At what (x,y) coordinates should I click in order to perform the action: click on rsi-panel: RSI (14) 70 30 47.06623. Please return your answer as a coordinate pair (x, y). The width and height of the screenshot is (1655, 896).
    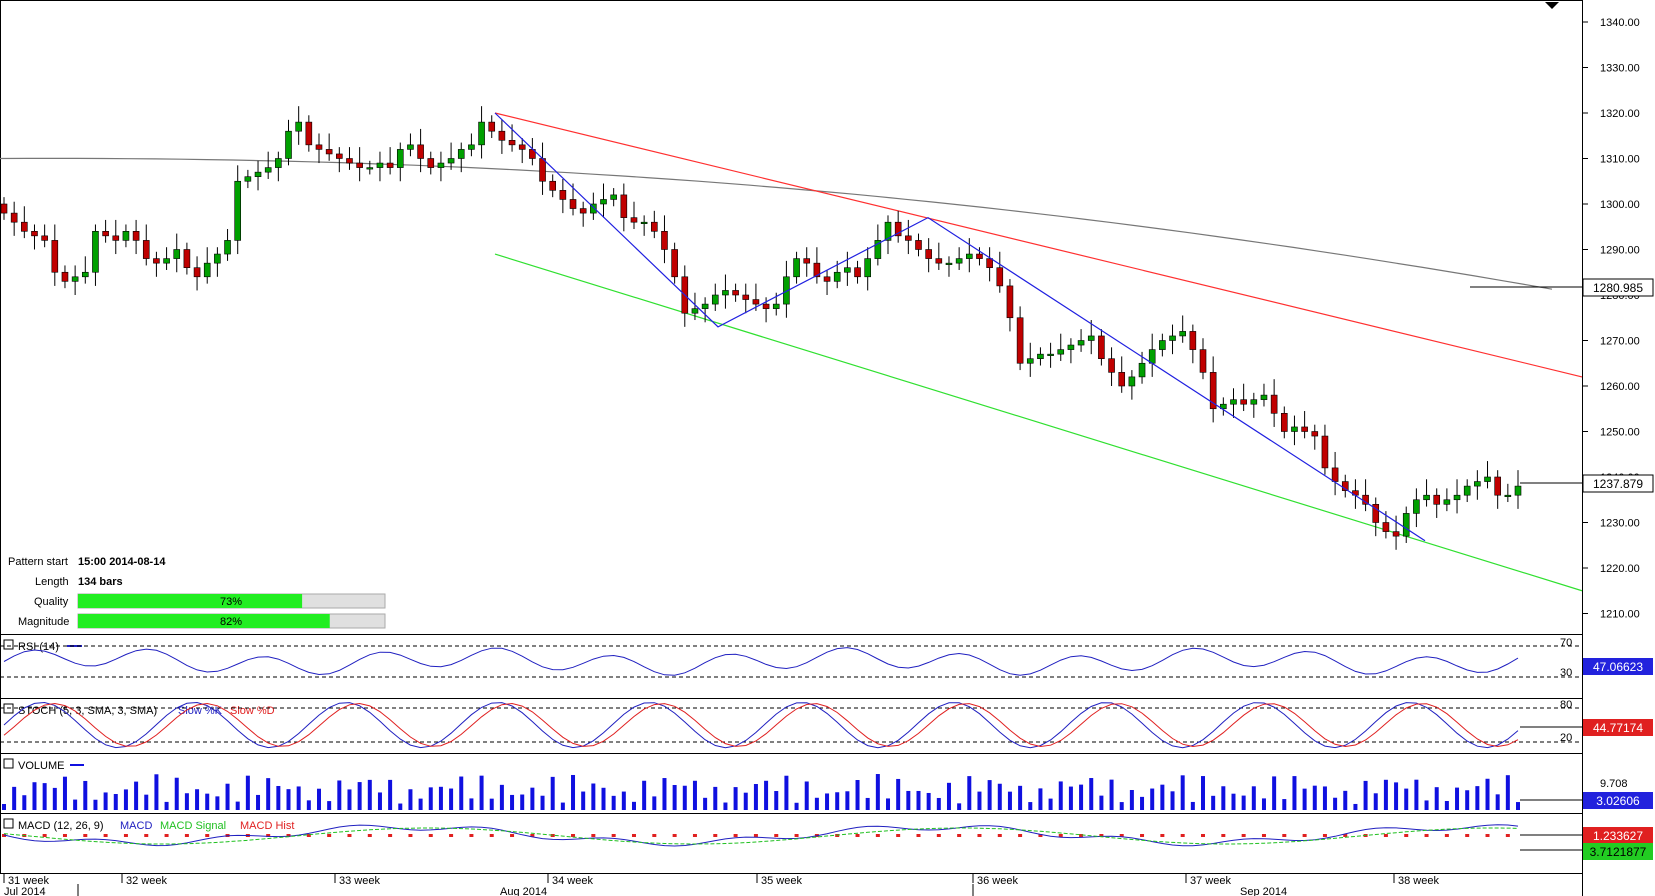
    Looking at the image, I should click on (826, 658).